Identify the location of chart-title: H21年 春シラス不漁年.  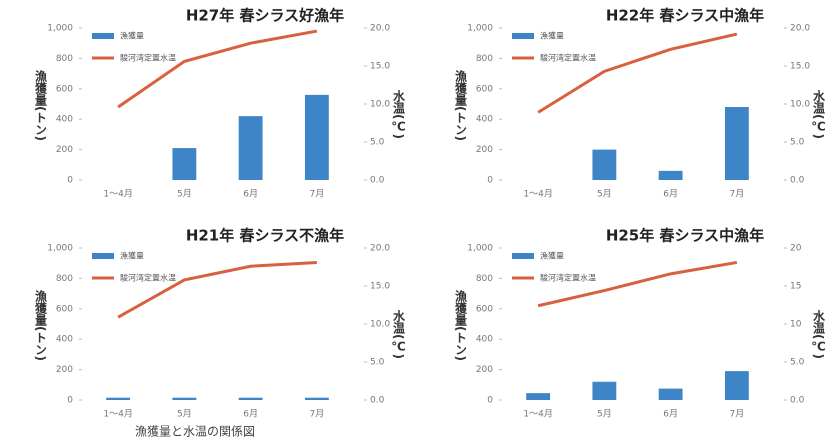
(265, 236).